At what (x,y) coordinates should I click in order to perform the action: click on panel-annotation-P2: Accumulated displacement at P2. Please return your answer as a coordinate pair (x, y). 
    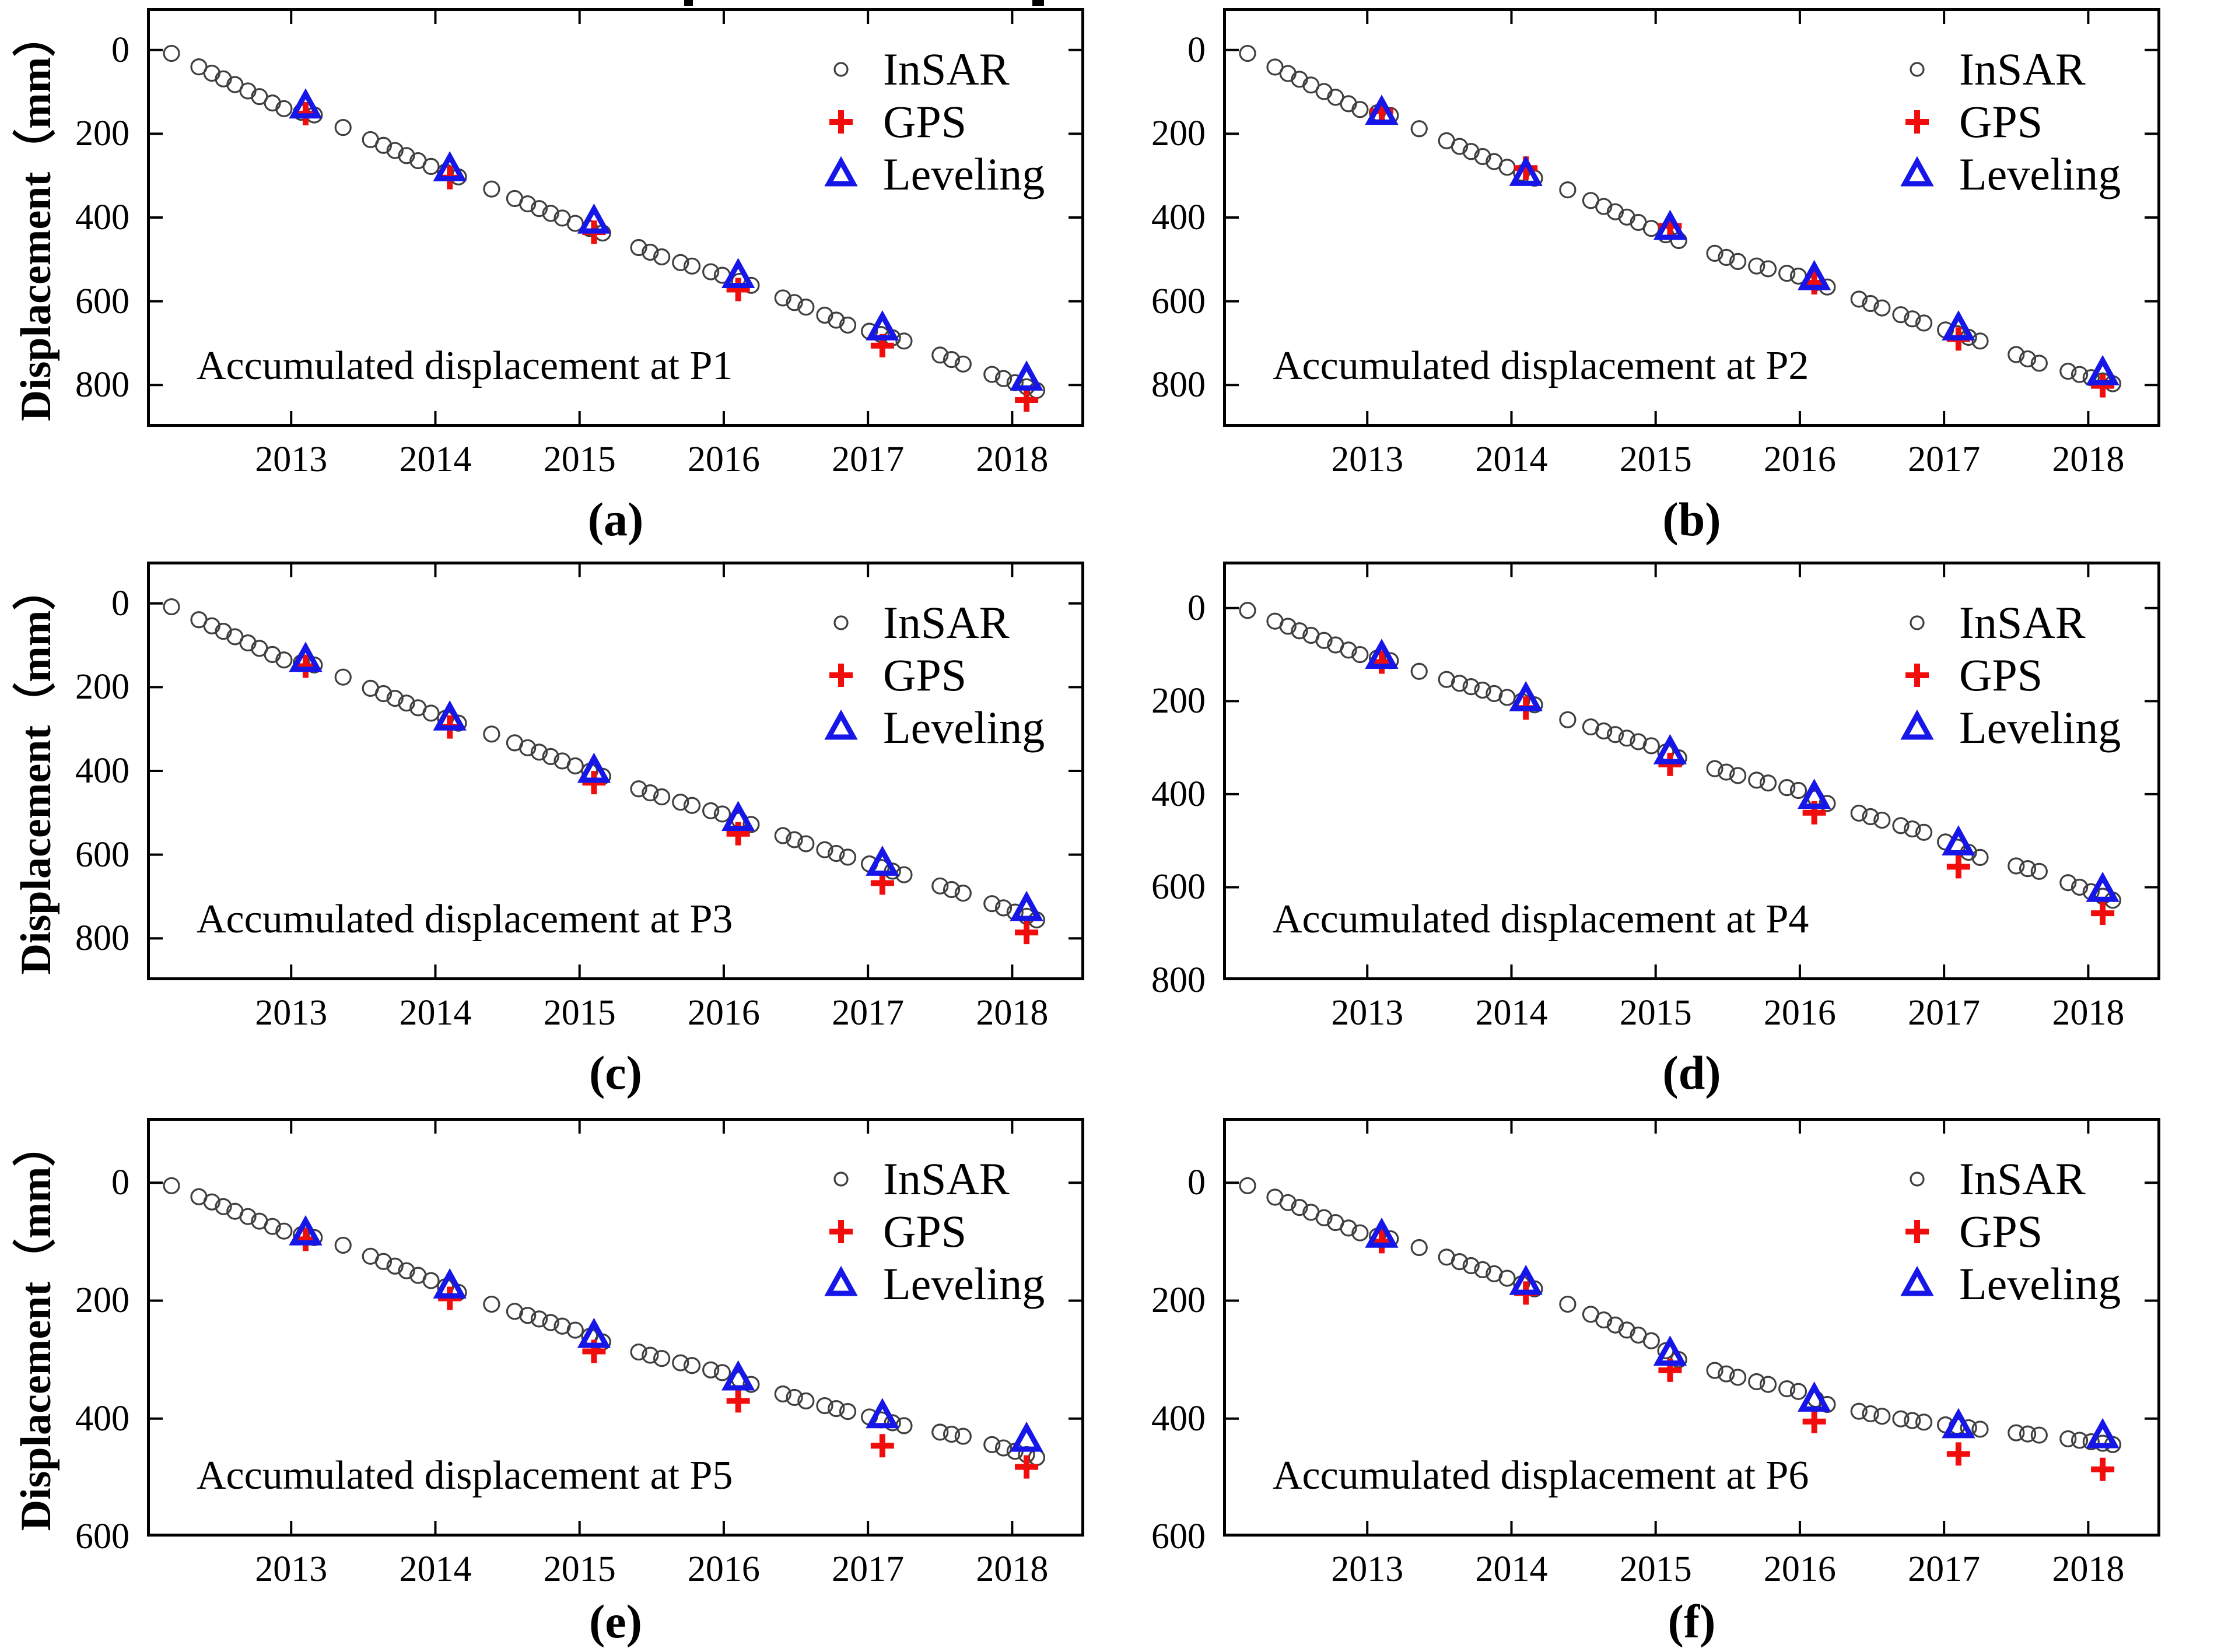
    Looking at the image, I should click on (1541, 365).